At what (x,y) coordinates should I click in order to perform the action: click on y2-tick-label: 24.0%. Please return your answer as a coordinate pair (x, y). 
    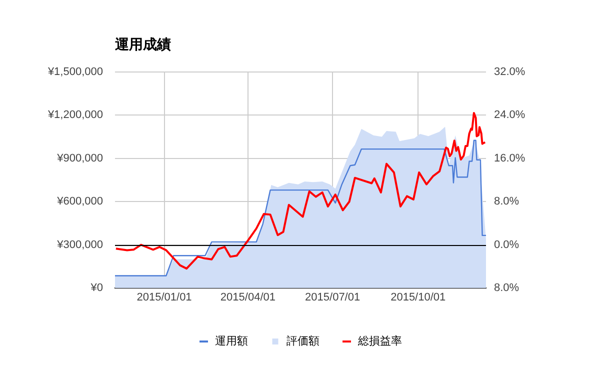
    Looking at the image, I should click on (510, 115).